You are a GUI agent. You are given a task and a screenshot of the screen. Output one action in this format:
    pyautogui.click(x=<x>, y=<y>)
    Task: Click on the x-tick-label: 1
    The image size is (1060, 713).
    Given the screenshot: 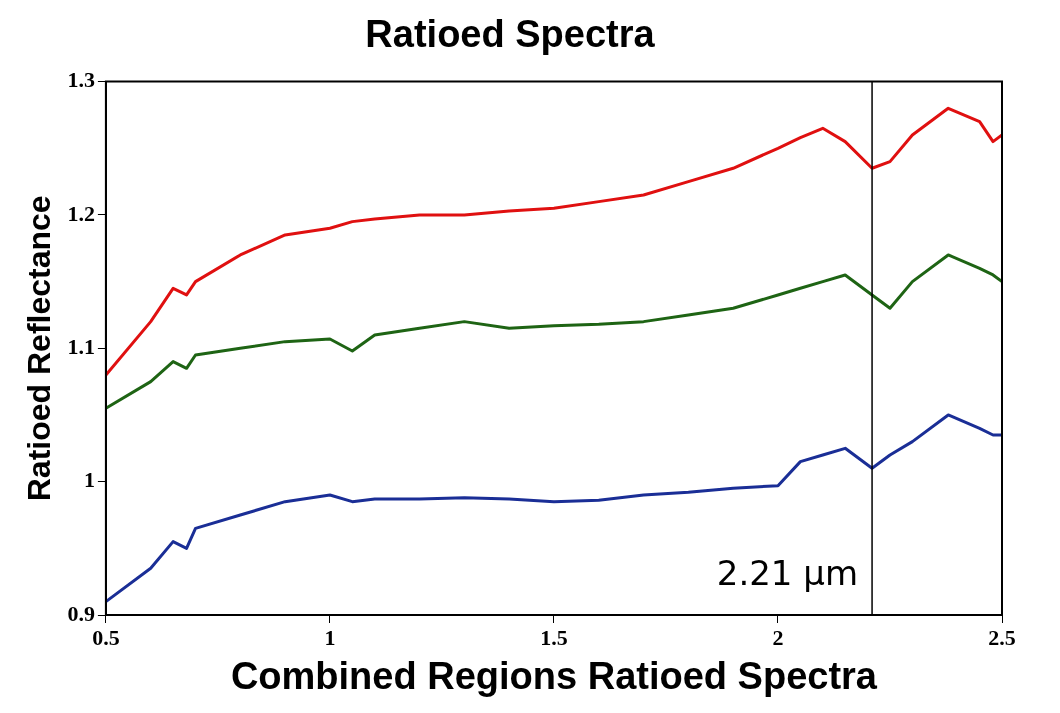 What is the action you would take?
    pyautogui.click(x=330, y=637)
    